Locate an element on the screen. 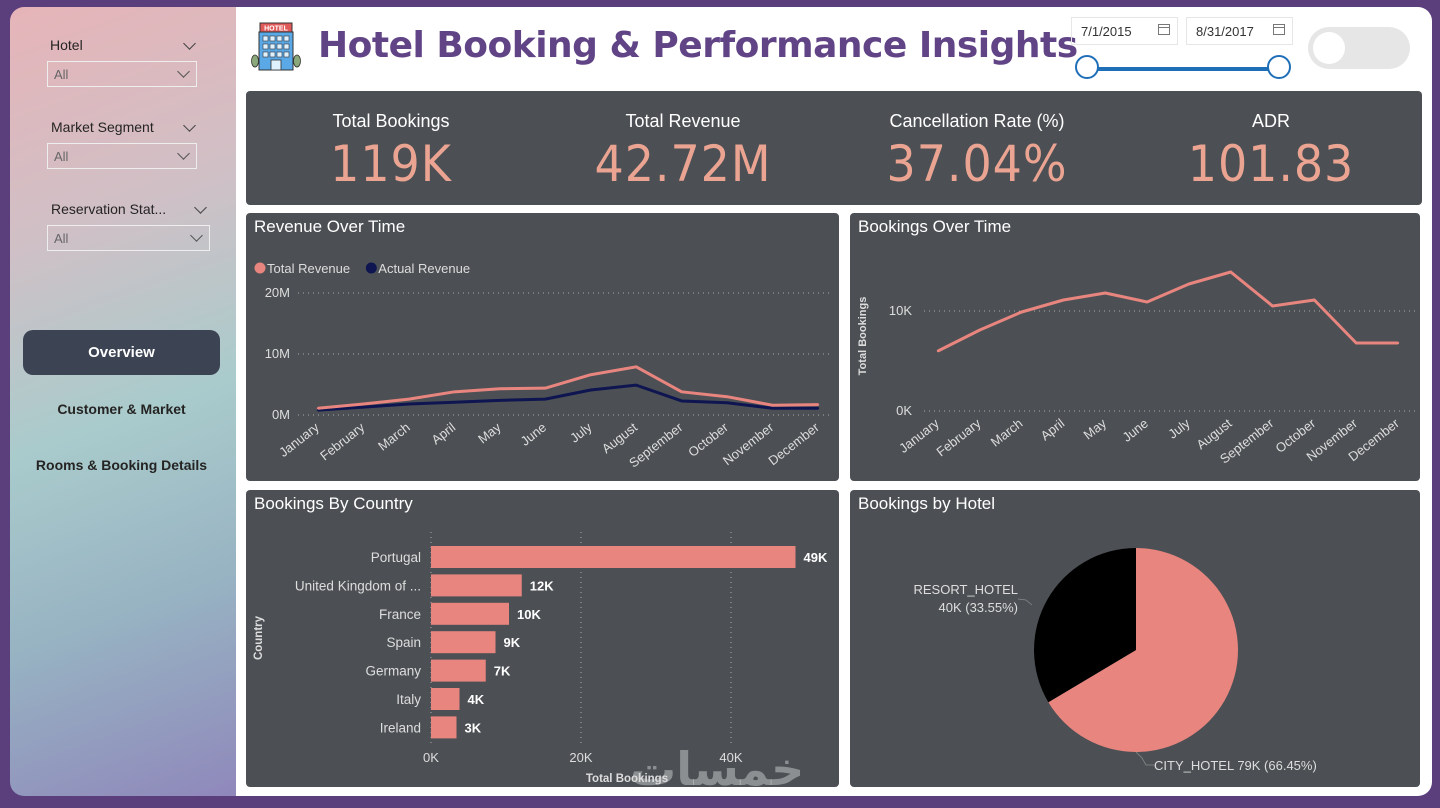 Image resolution: width=1440 pixels, height=808 pixels. hotel-building-icon: HOTEL is located at coordinates (276, 46).